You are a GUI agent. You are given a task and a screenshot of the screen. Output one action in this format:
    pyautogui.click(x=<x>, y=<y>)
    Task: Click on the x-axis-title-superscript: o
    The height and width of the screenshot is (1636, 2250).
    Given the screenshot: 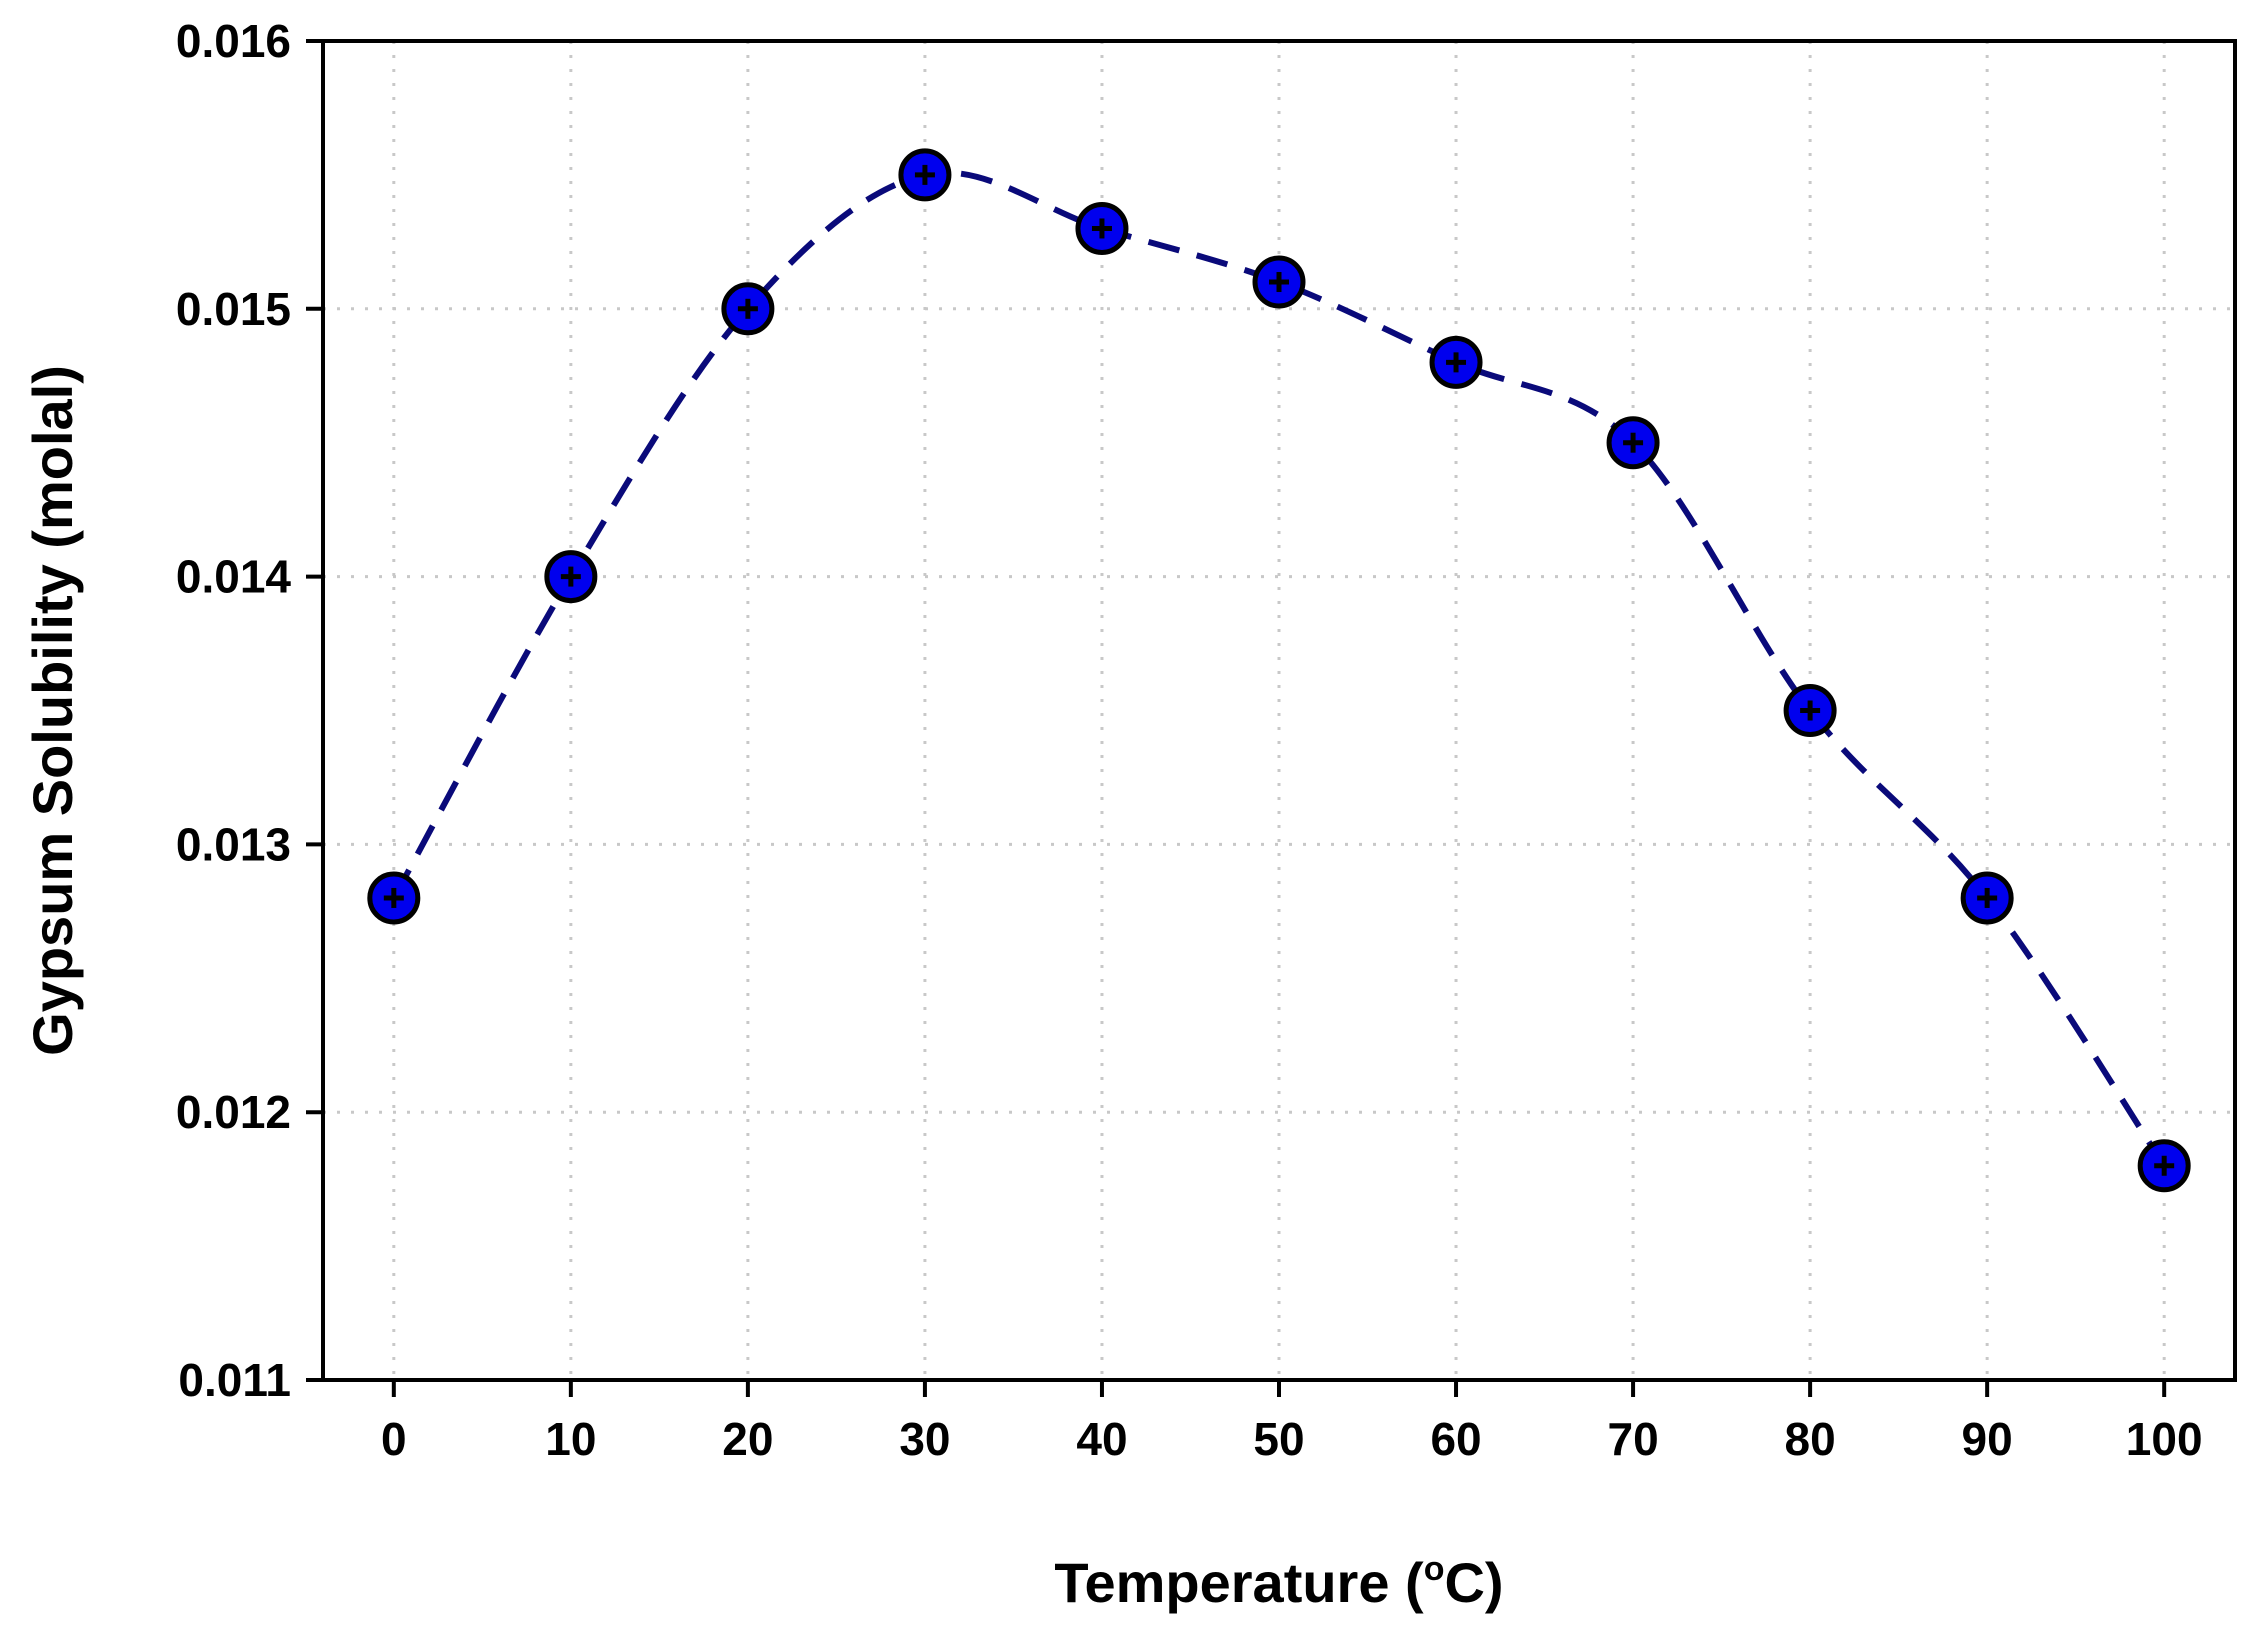 What is the action you would take?
    pyautogui.click(x=1434, y=1569)
    